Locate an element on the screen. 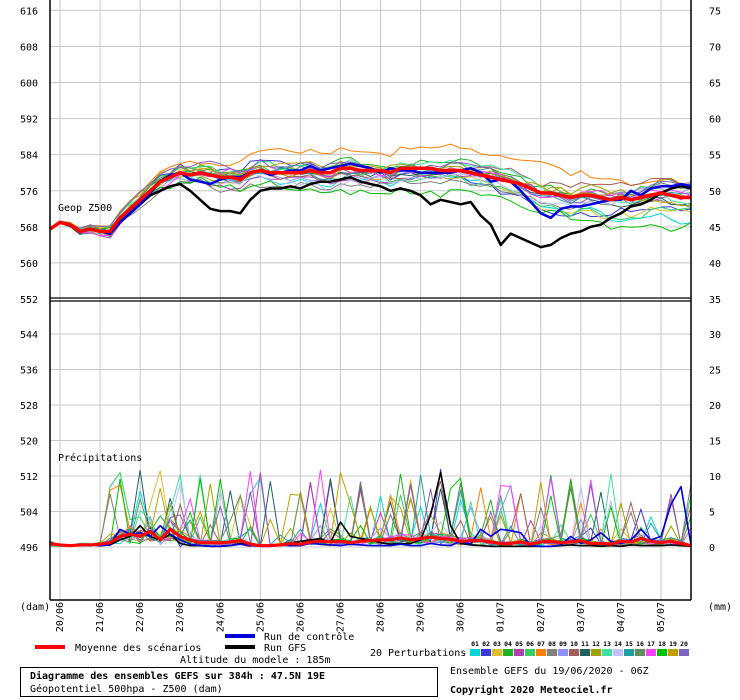 Image resolution: width=740 pixels, height=700 pixels. perturbation-id: 14 is located at coordinates (618, 644).